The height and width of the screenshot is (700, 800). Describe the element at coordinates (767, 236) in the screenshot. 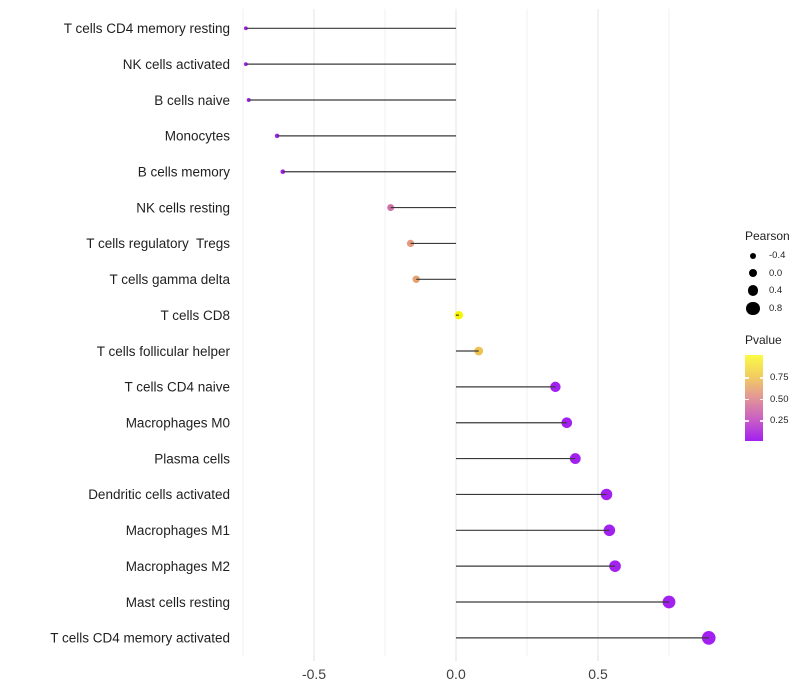

I see `pearson-legend-title: Pearson` at that location.